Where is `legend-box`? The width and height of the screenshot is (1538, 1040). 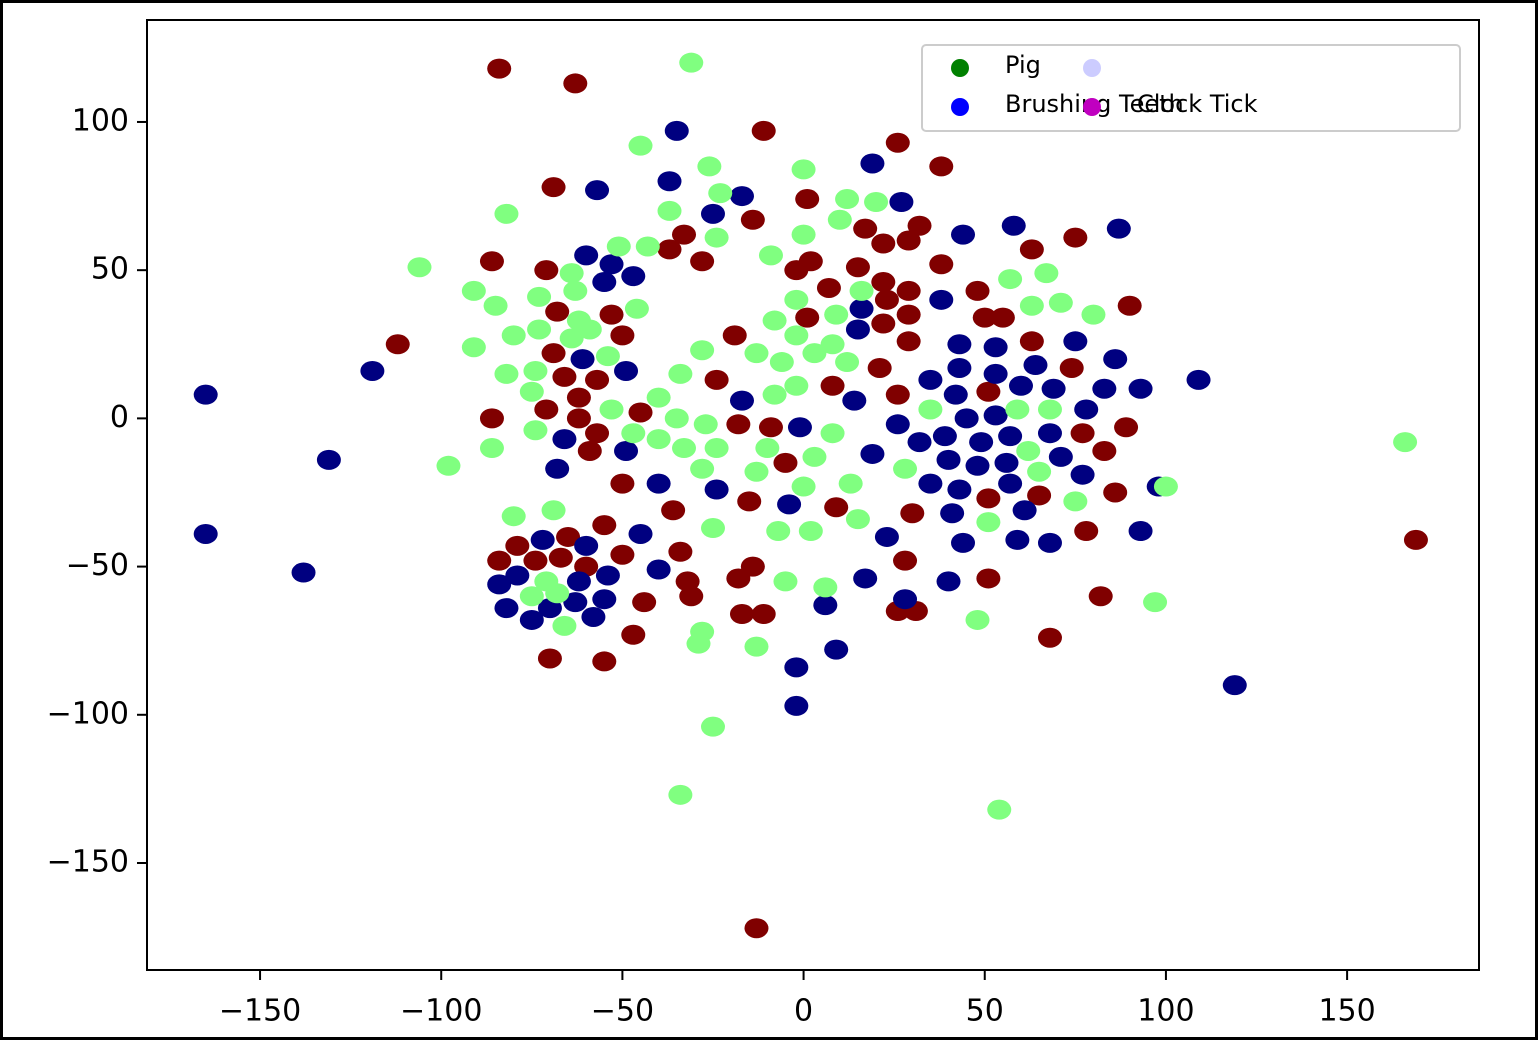 legend-box is located at coordinates (1191, 88).